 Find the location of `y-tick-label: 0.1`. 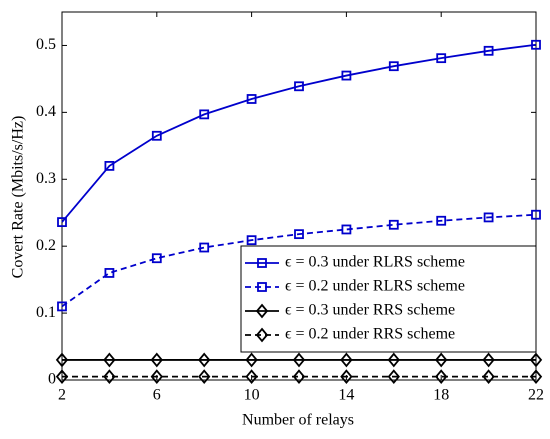

y-tick-label: 0.1 is located at coordinates (46, 312).